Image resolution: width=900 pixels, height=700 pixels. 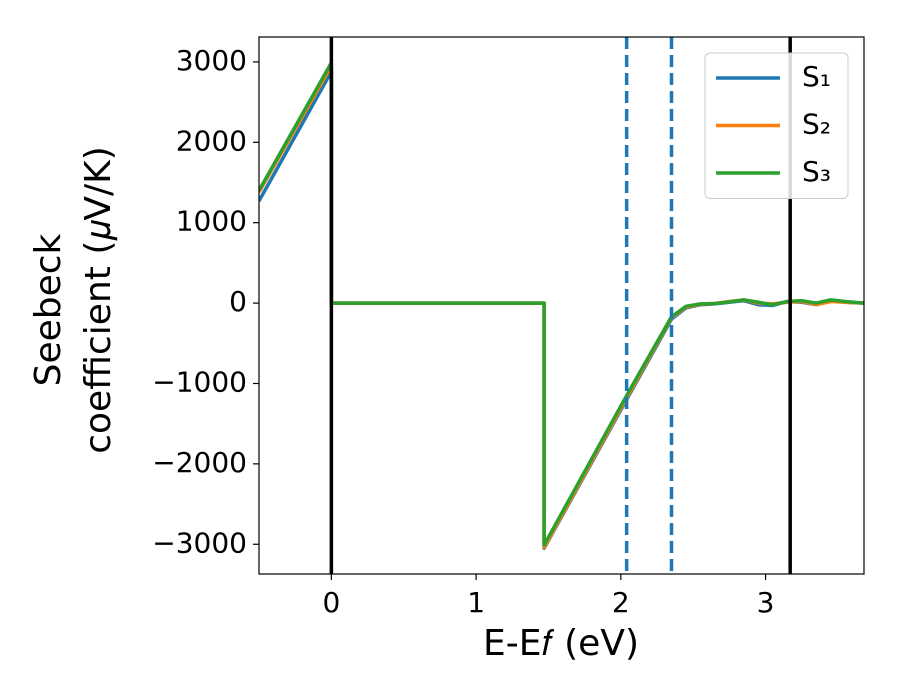 I want to click on y-tick-label: −1000, so click(x=199, y=381).